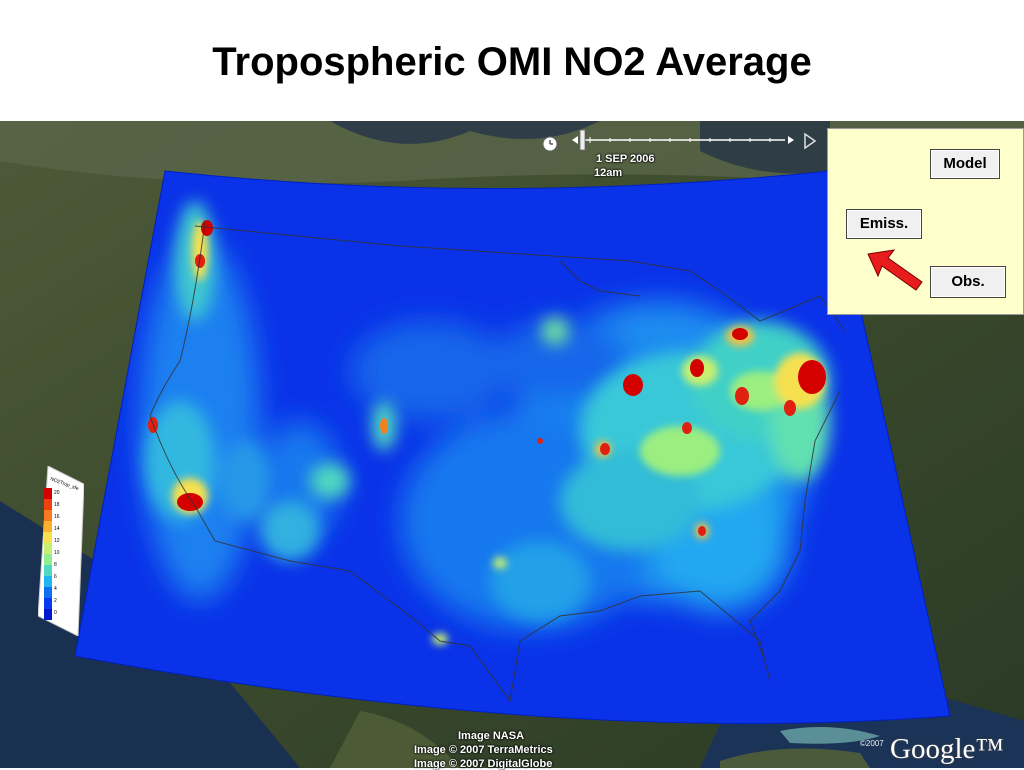 This screenshot has height=770, width=1024. What do you see at coordinates (812, 377) in the screenshot?
I see `hotspot-new-york` at bounding box center [812, 377].